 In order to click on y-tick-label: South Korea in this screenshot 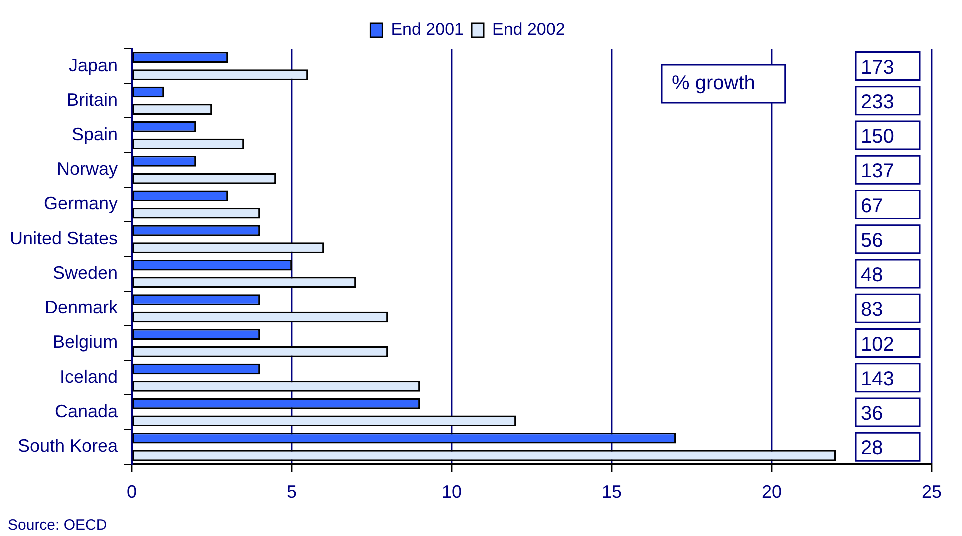, I will do `click(69, 446)`.